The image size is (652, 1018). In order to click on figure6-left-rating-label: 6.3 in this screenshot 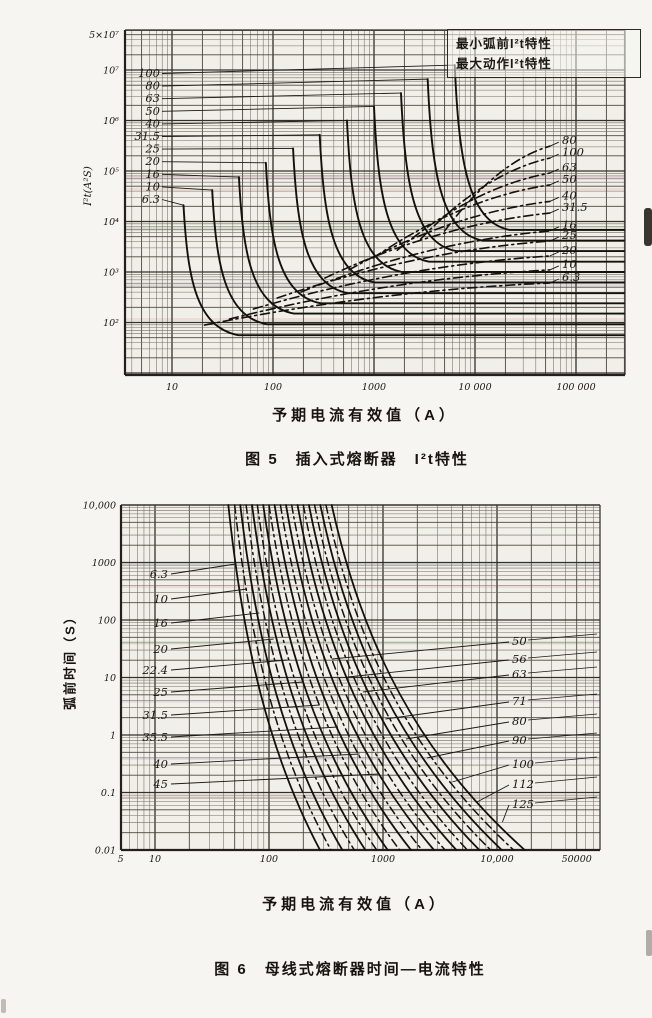, I will do `click(159, 574)`.